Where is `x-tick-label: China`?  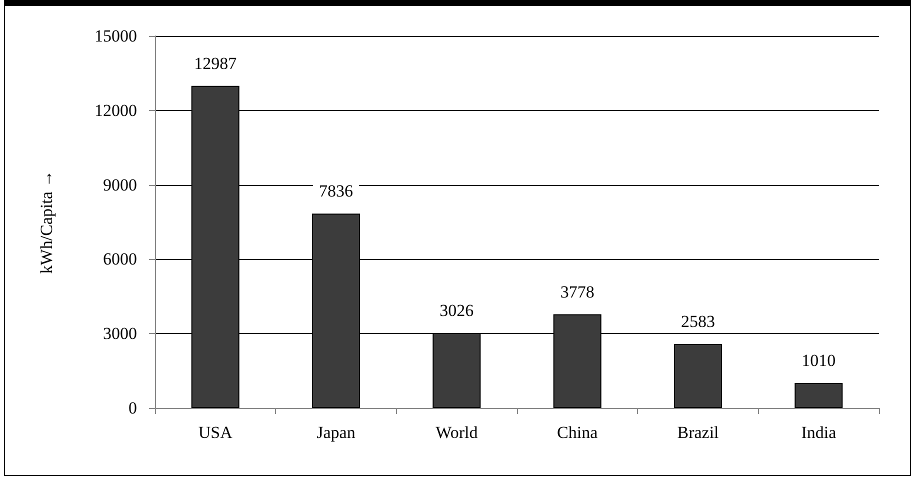 x-tick-label: China is located at coordinates (577, 432).